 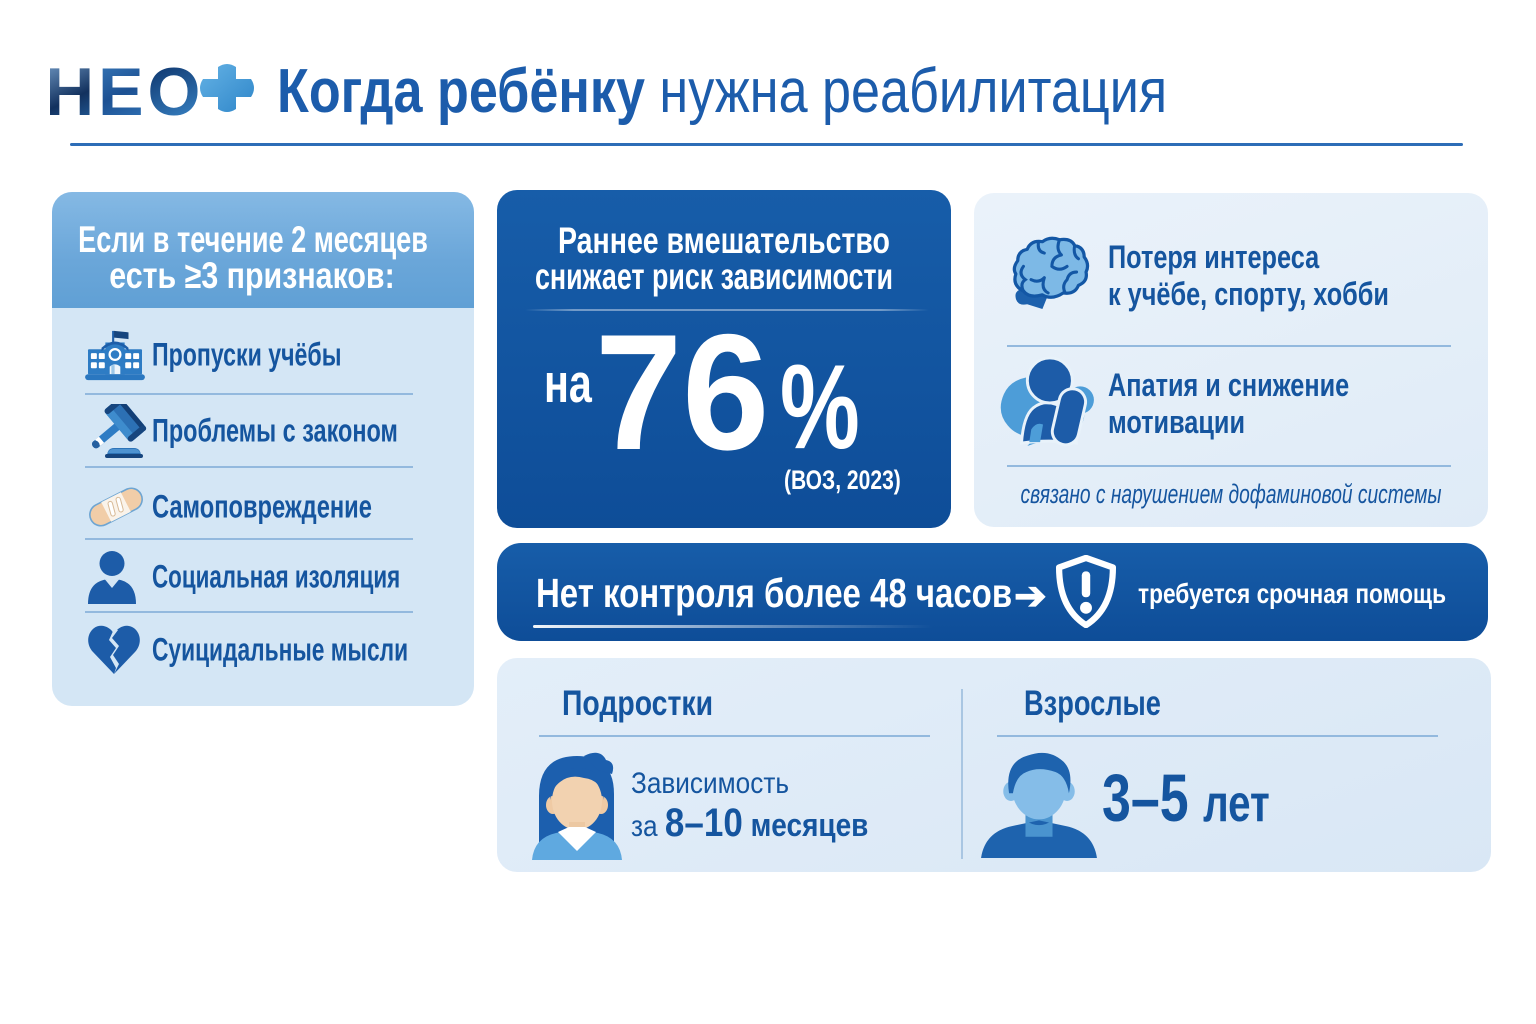 What do you see at coordinates (127, 89) in the screenshot?
I see `svg-text: НЕО` at bounding box center [127, 89].